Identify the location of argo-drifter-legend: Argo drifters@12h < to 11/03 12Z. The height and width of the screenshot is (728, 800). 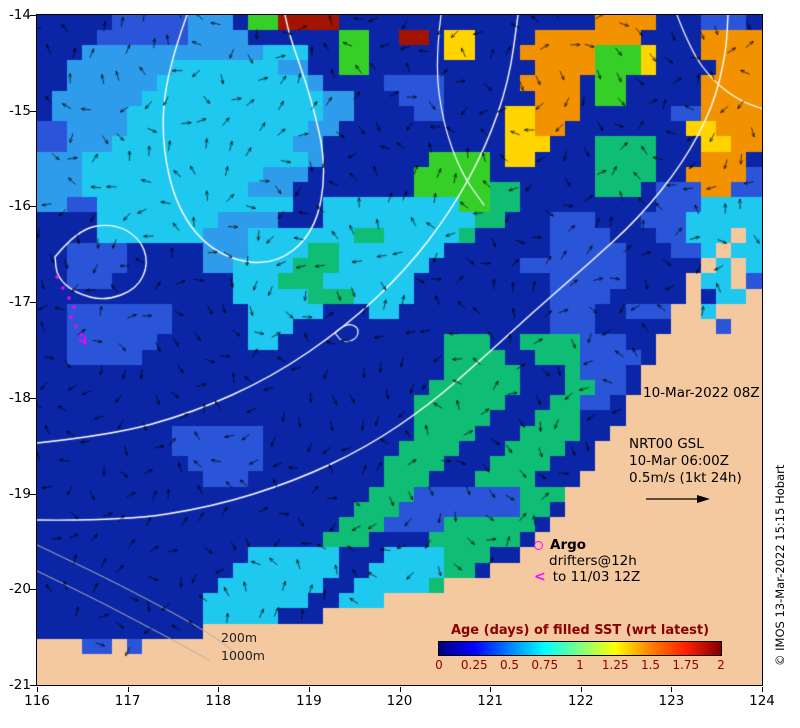
(587, 561).